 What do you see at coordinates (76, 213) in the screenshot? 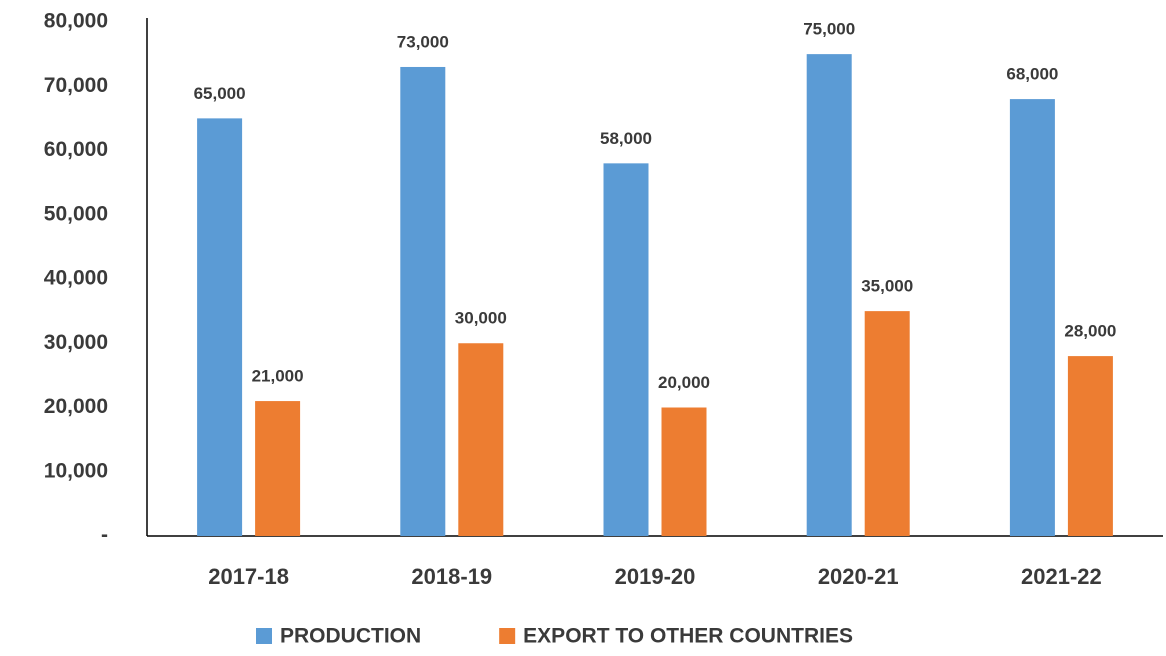
I see `y-tick-label: 50,000` at bounding box center [76, 213].